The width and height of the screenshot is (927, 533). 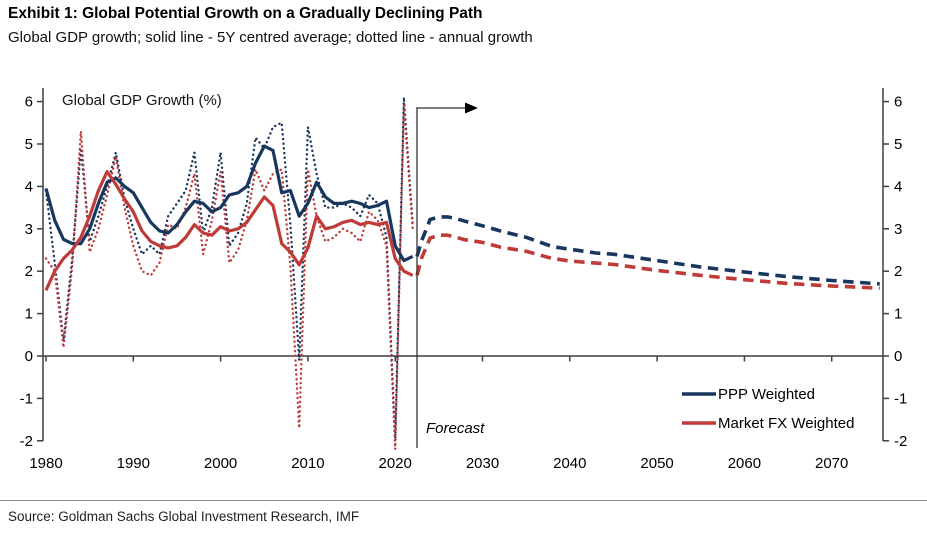 What do you see at coordinates (45, 463) in the screenshot?
I see `x-tick-label: 1980` at bounding box center [45, 463].